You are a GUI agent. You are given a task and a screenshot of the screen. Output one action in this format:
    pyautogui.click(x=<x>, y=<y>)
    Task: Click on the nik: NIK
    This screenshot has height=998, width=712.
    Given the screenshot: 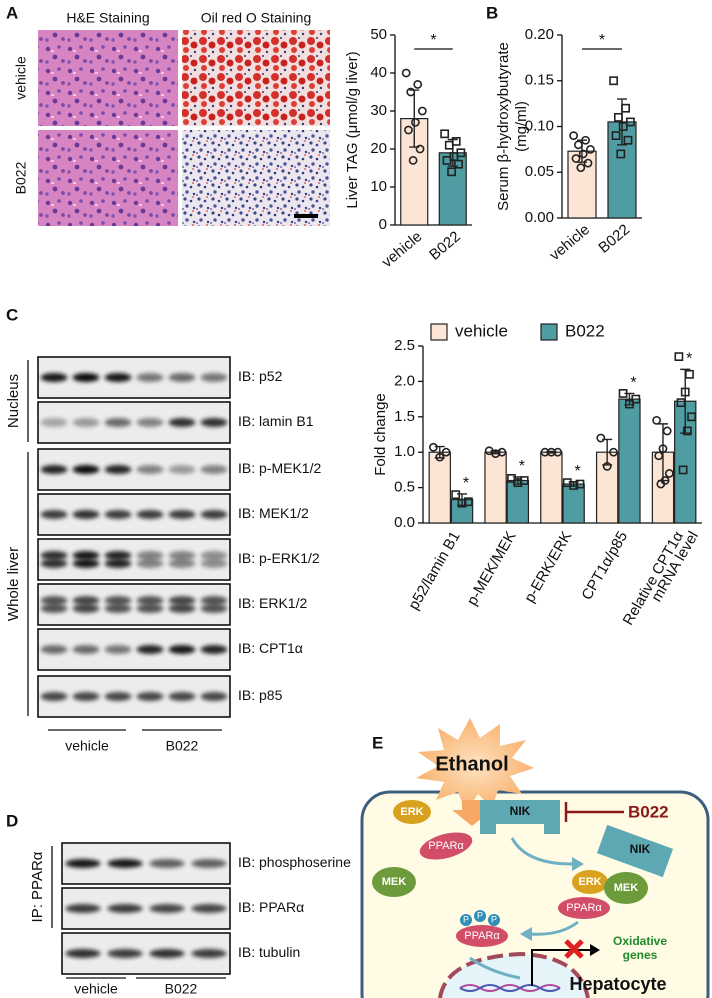 What is the action you would take?
    pyautogui.click(x=520, y=811)
    